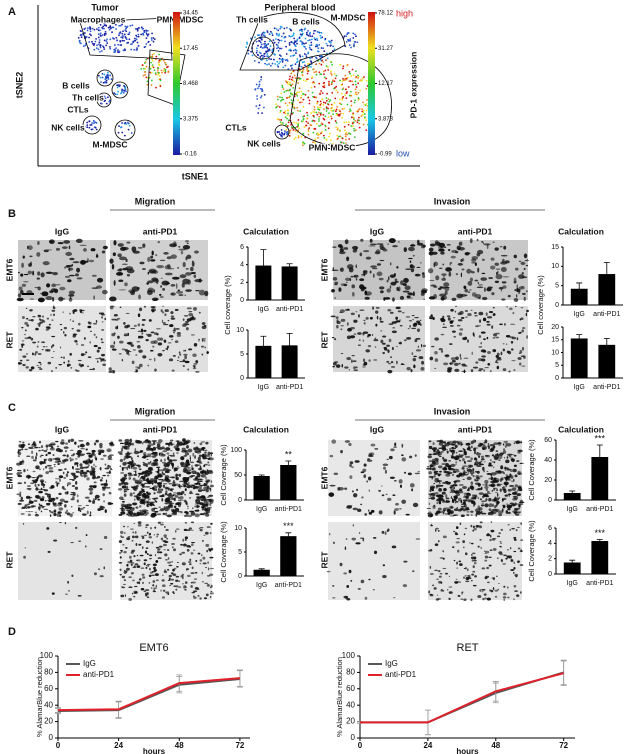 Image resolution: width=629 pixels, height=754 pixels. I want to click on row-label: RET, so click(324, 340).